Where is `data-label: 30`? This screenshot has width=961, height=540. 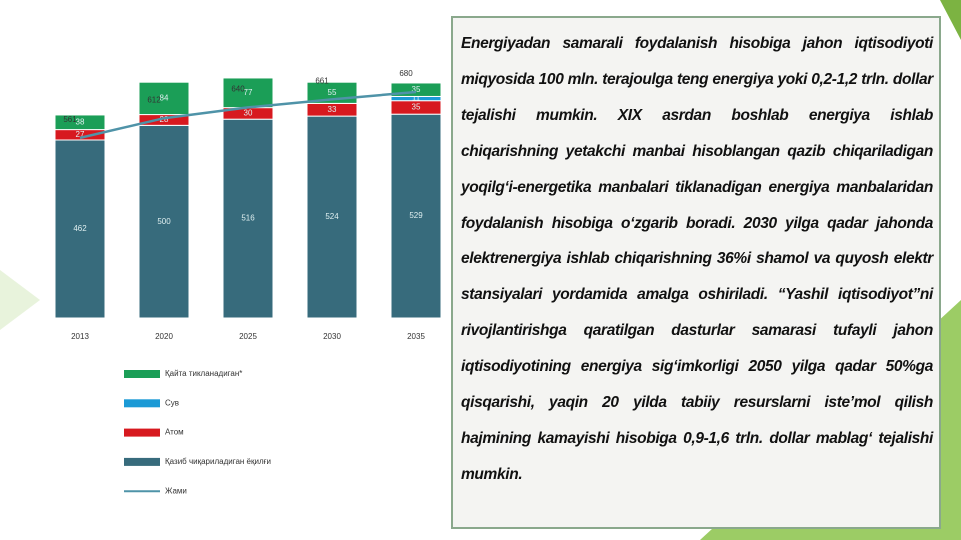
data-label: 30 is located at coordinates (248, 113).